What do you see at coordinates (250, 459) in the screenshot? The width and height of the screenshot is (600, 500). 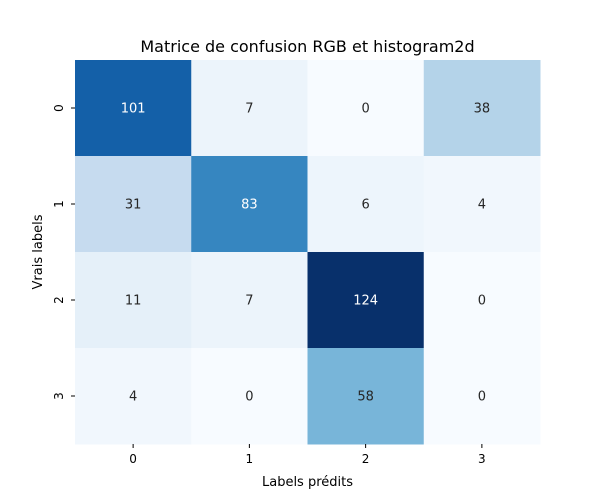 I see `x-tick-label-1: 1` at bounding box center [250, 459].